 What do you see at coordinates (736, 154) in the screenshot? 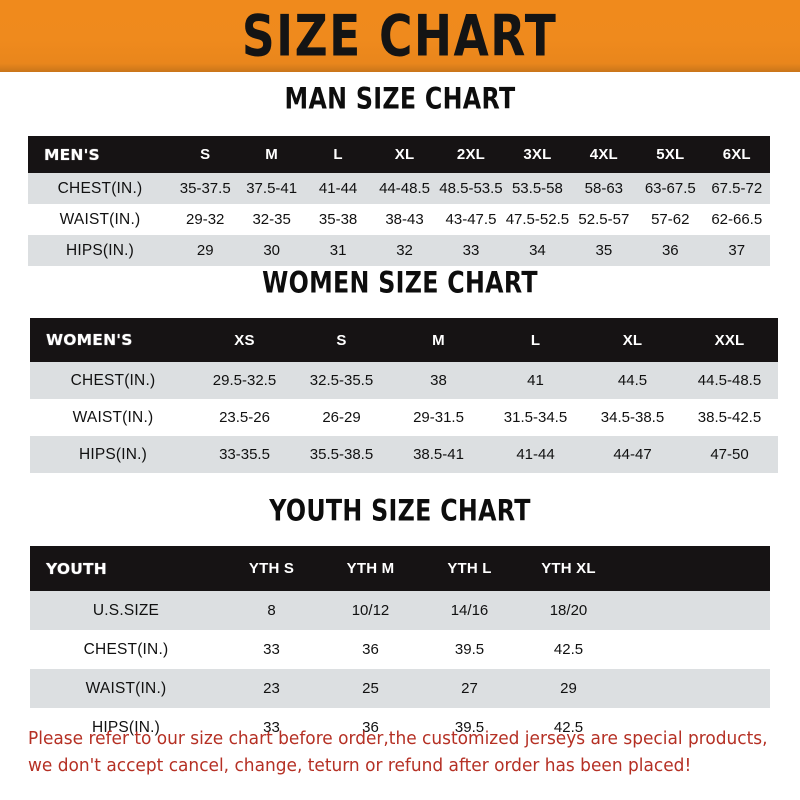
I see `man-size-column-header: 6XL` at bounding box center [736, 154].